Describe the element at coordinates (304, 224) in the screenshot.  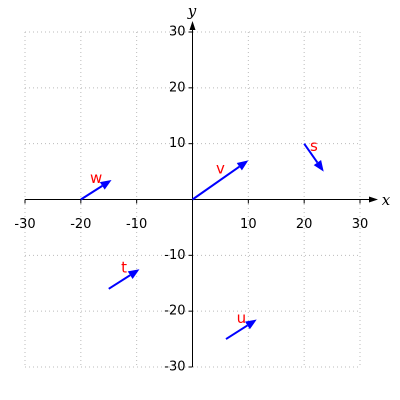
I see `x-tick-label: 20` at that location.